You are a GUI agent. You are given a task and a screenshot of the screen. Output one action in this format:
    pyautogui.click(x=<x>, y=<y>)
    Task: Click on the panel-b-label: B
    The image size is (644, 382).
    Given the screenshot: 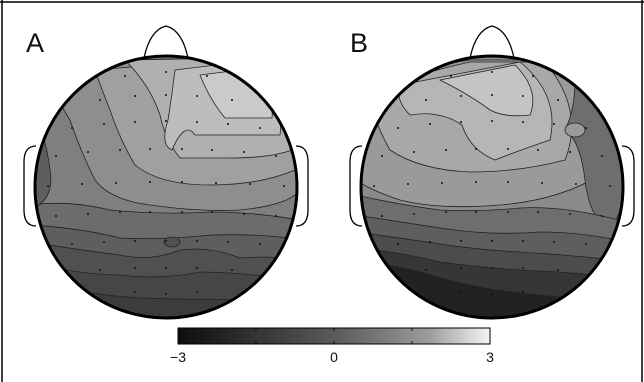 What is the action you would take?
    pyautogui.click(x=359, y=43)
    